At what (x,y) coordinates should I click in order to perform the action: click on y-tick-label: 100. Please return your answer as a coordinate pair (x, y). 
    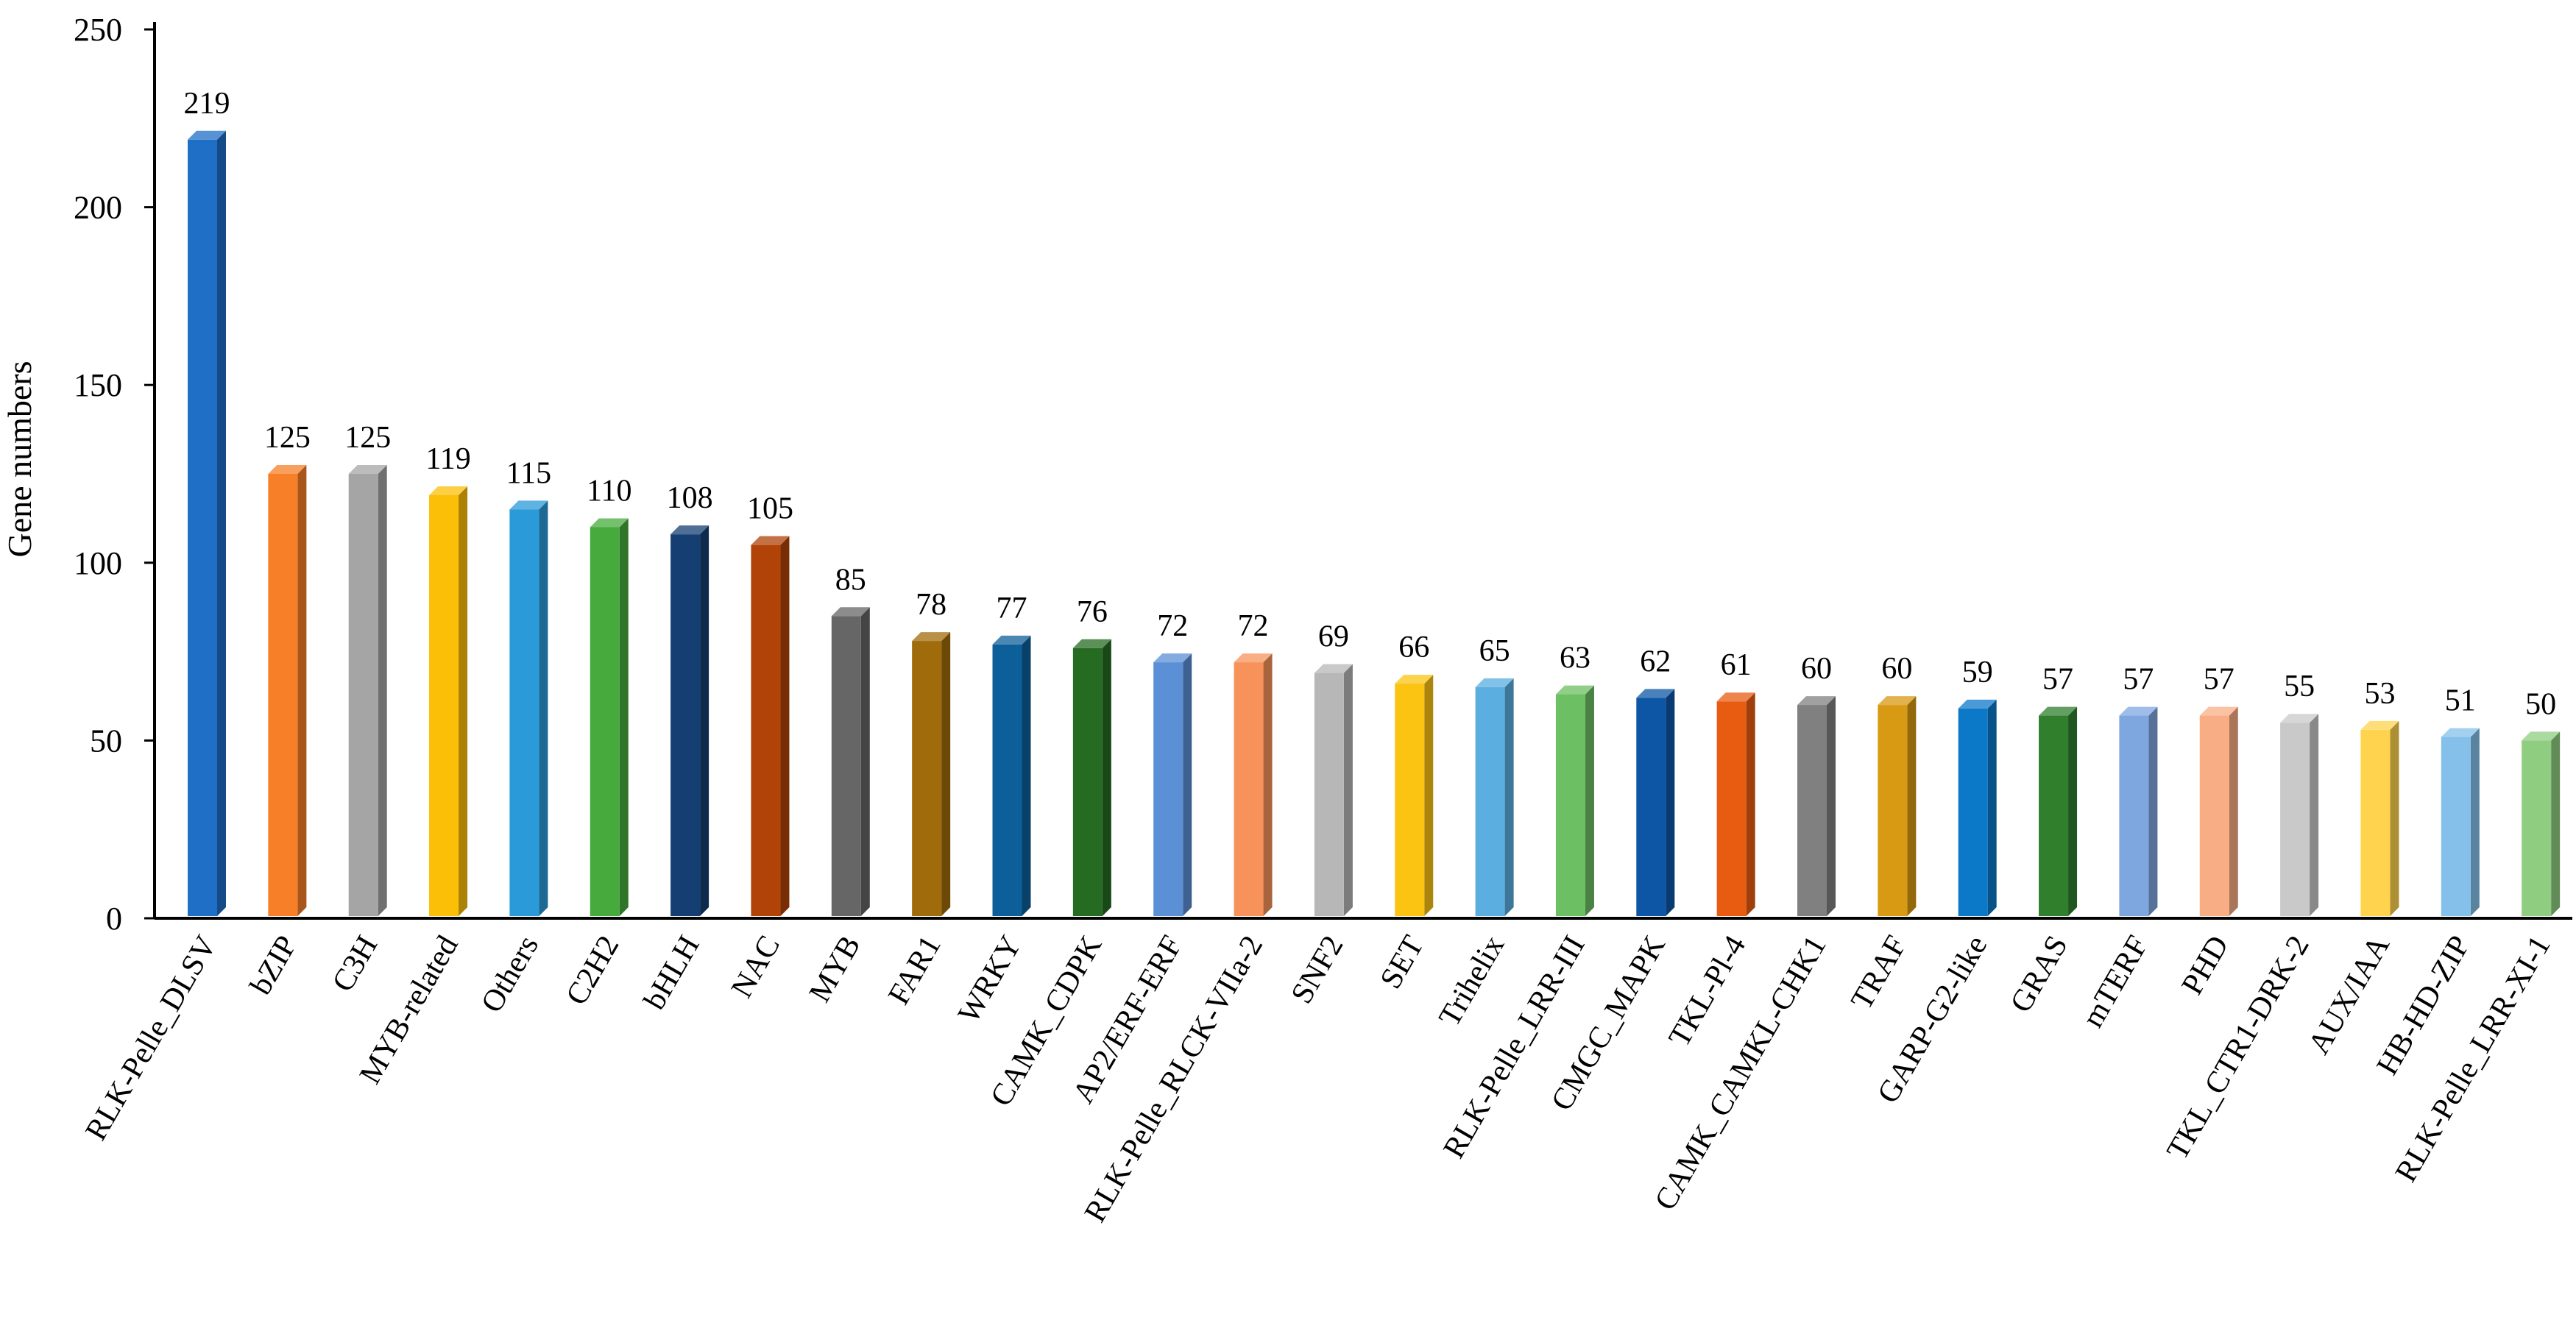
    Looking at the image, I should click on (98, 563).